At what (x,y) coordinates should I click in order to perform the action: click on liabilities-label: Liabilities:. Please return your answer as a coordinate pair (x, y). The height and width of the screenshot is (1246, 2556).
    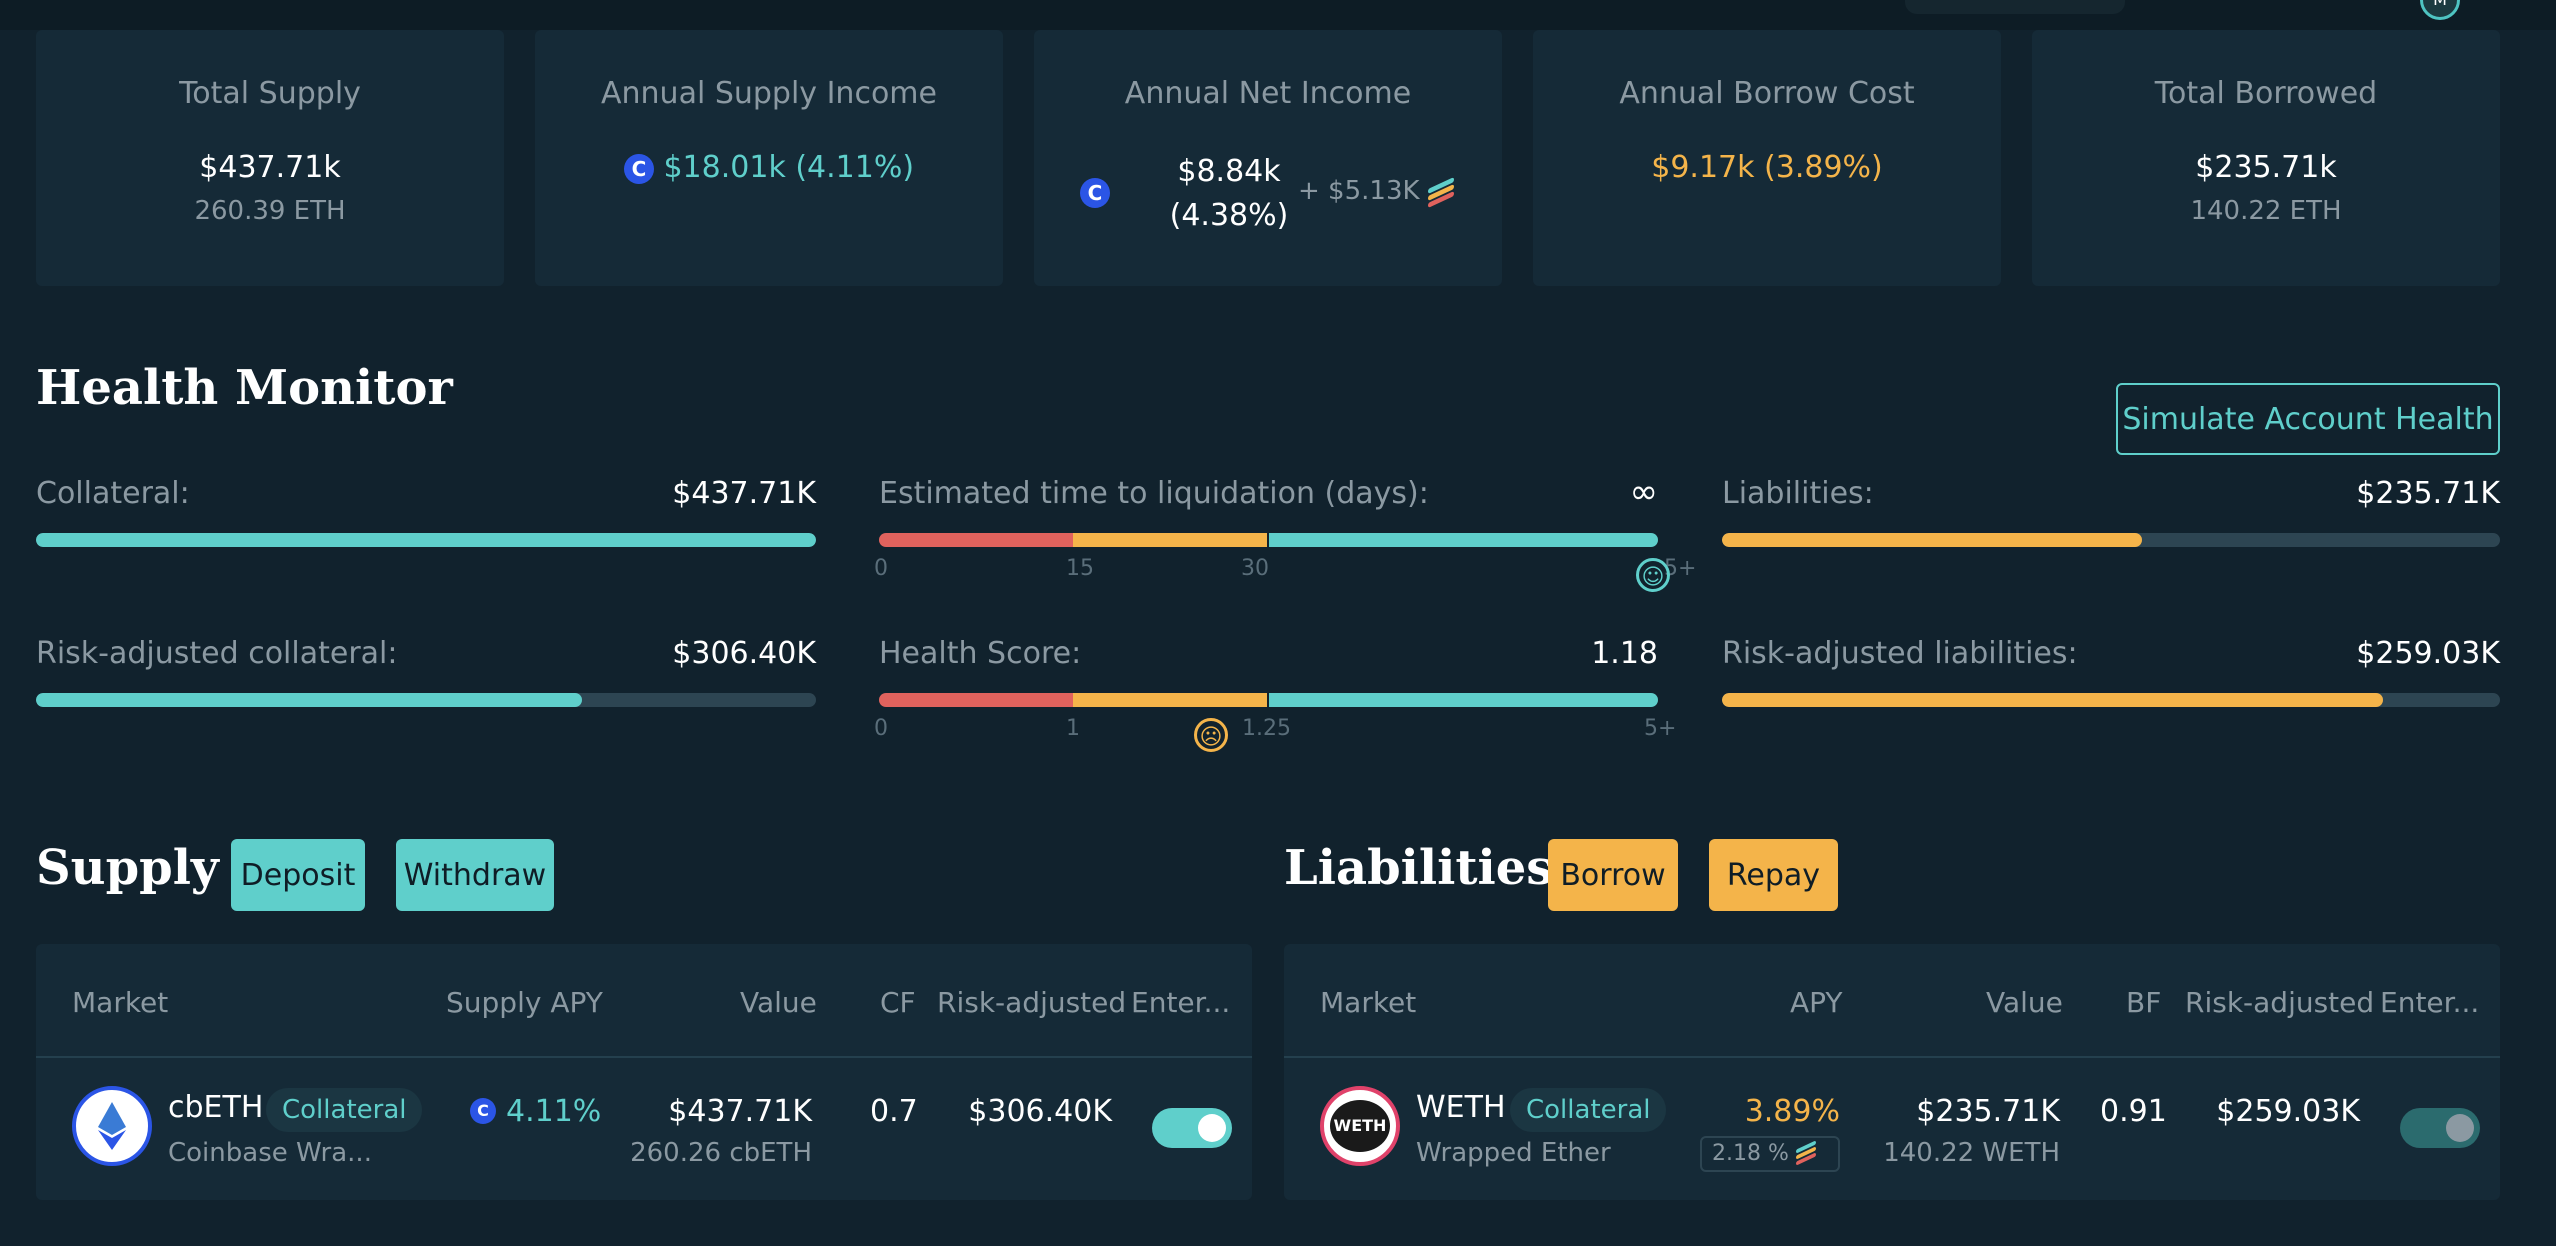
    Looking at the image, I should click on (1798, 493).